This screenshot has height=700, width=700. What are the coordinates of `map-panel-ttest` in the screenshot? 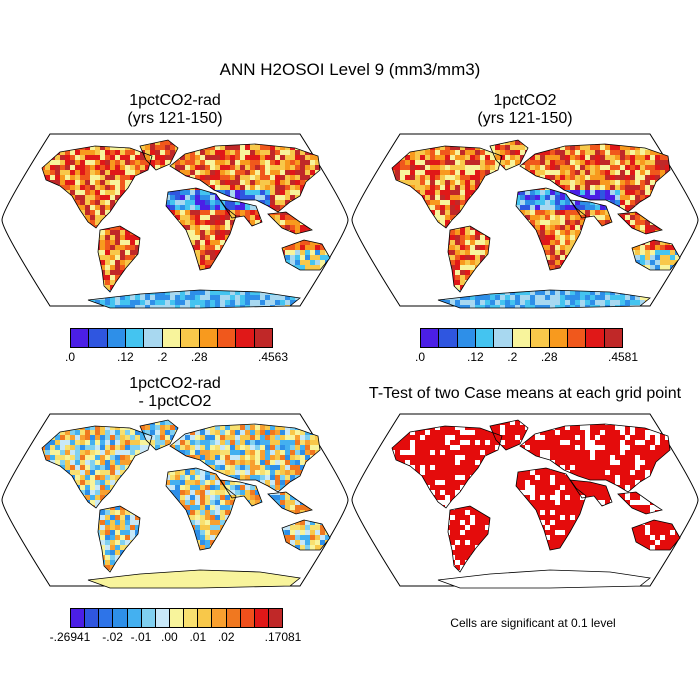 It's located at (525, 501).